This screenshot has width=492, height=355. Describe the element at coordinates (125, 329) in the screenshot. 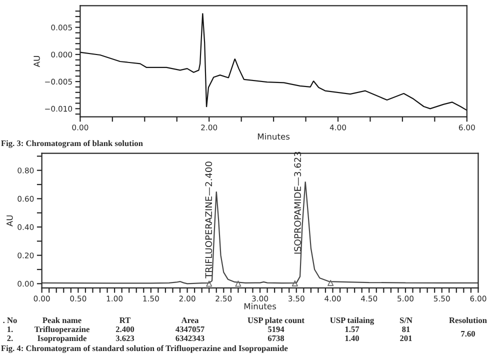

I see `text: 2.400` at that location.